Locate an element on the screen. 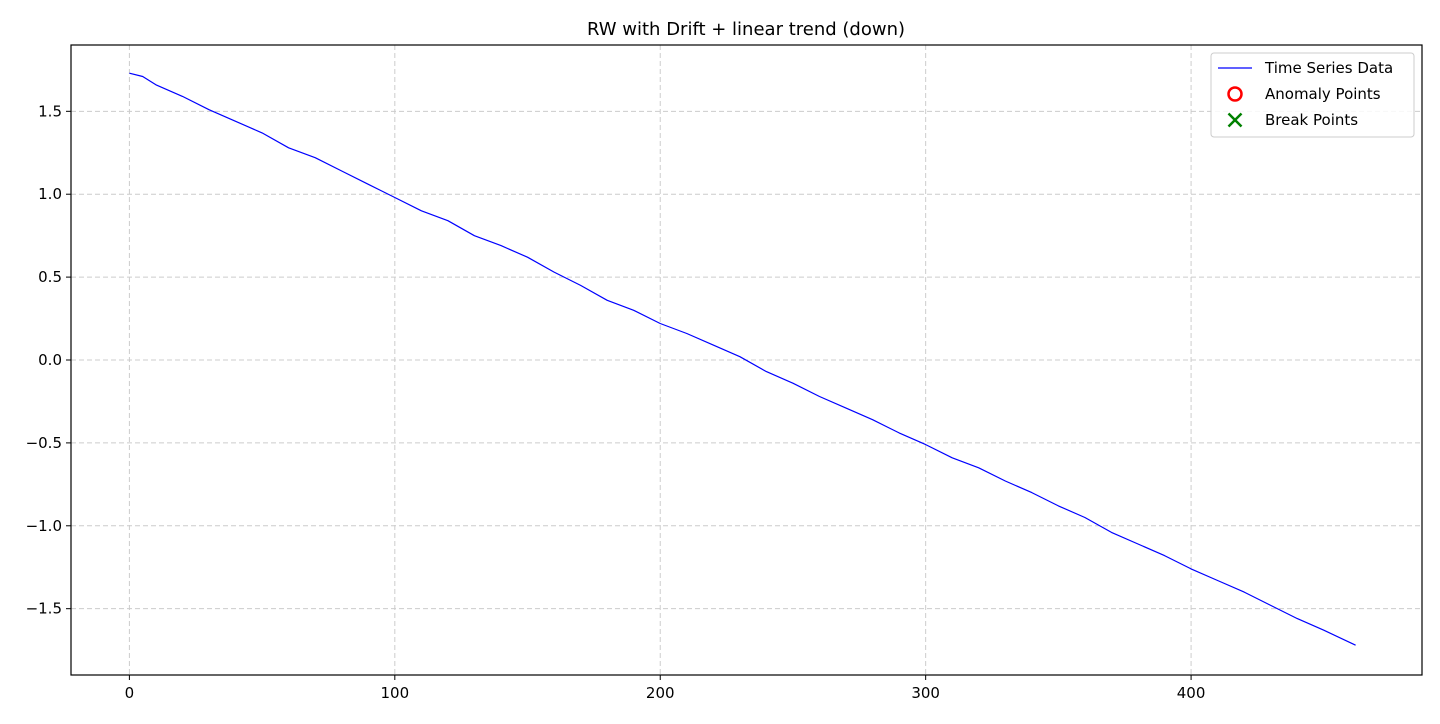  y-tick-label: 0.0 is located at coordinates (50, 360).